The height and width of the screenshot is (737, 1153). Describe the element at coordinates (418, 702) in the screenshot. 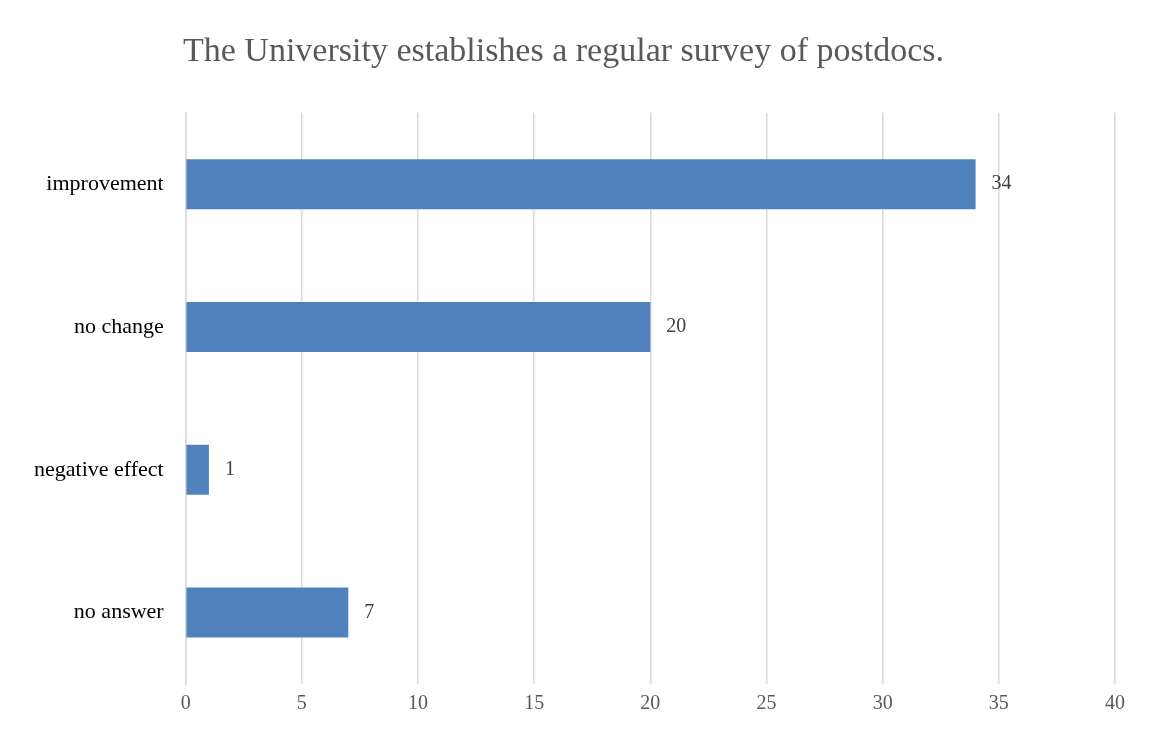

I see `x-tick-label: 10` at that location.